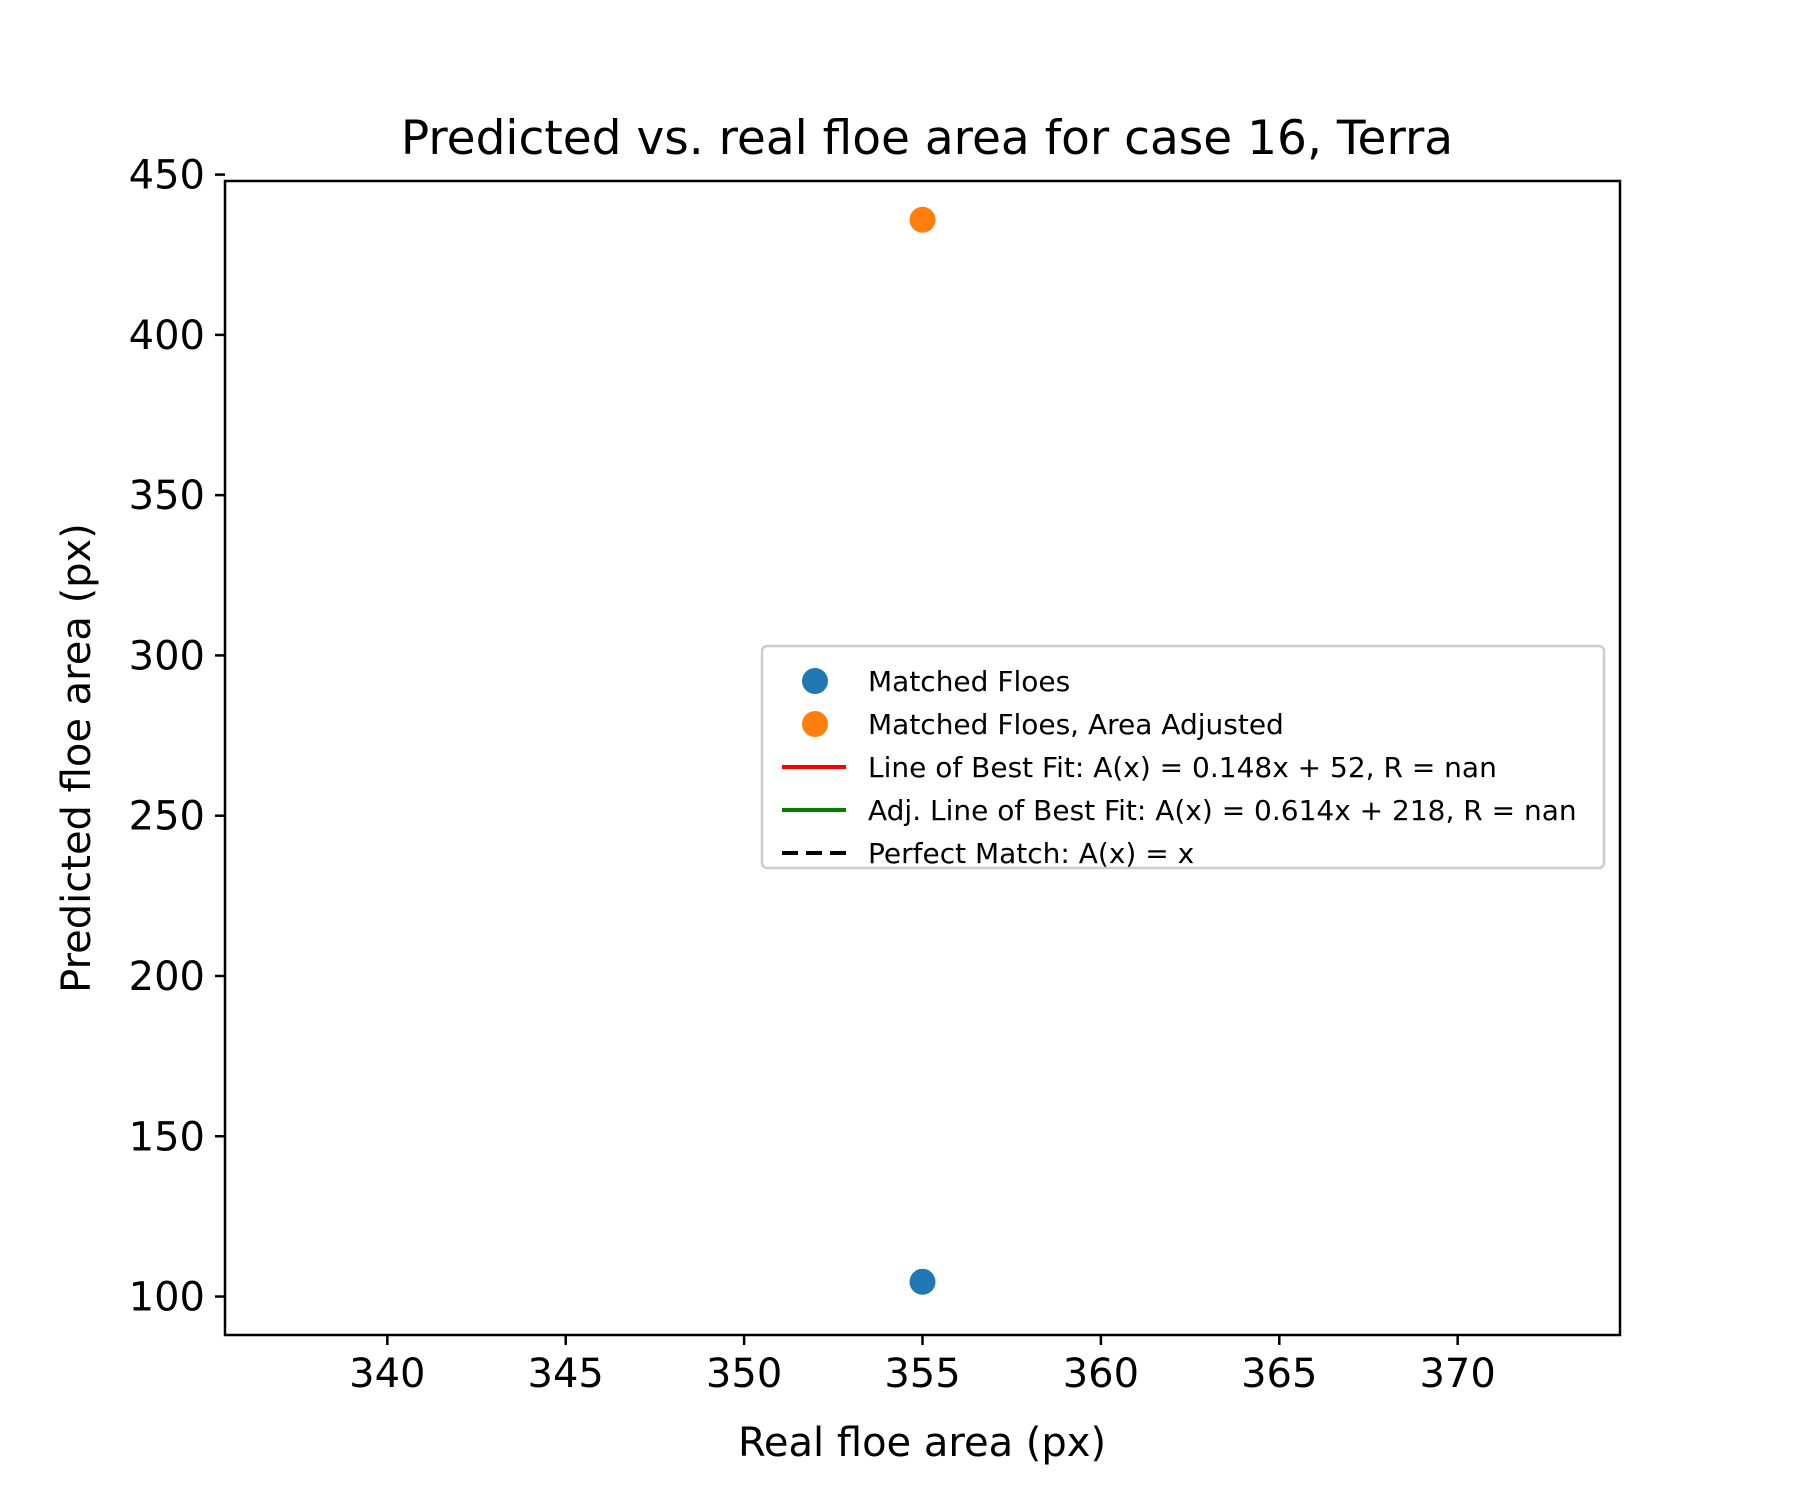  Describe the element at coordinates (566, 1374) in the screenshot. I see `x-tick-label: 345` at that location.